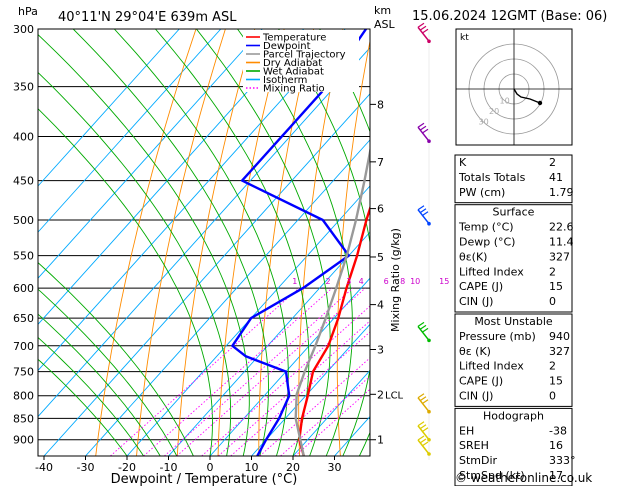 This screenshot has width=629, height=486. Describe the element at coordinates (23, 87) in the screenshot. I see `pressure-tick-label: 350` at that location.